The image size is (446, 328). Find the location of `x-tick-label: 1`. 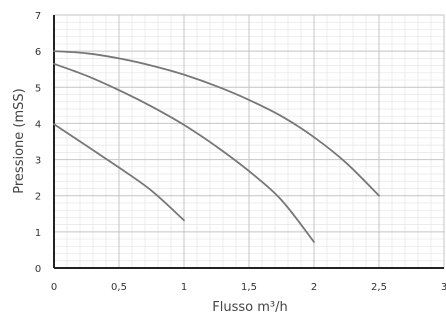

x-tick-label: 1 is located at coordinates (184, 287).